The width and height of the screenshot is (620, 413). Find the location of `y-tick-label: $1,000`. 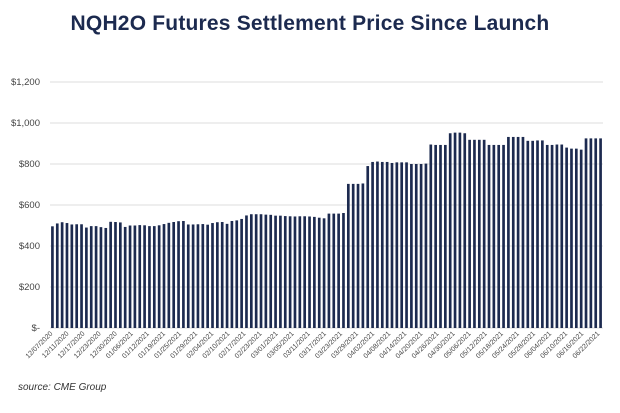

y-tick-label: $1,000 is located at coordinates (25, 123).